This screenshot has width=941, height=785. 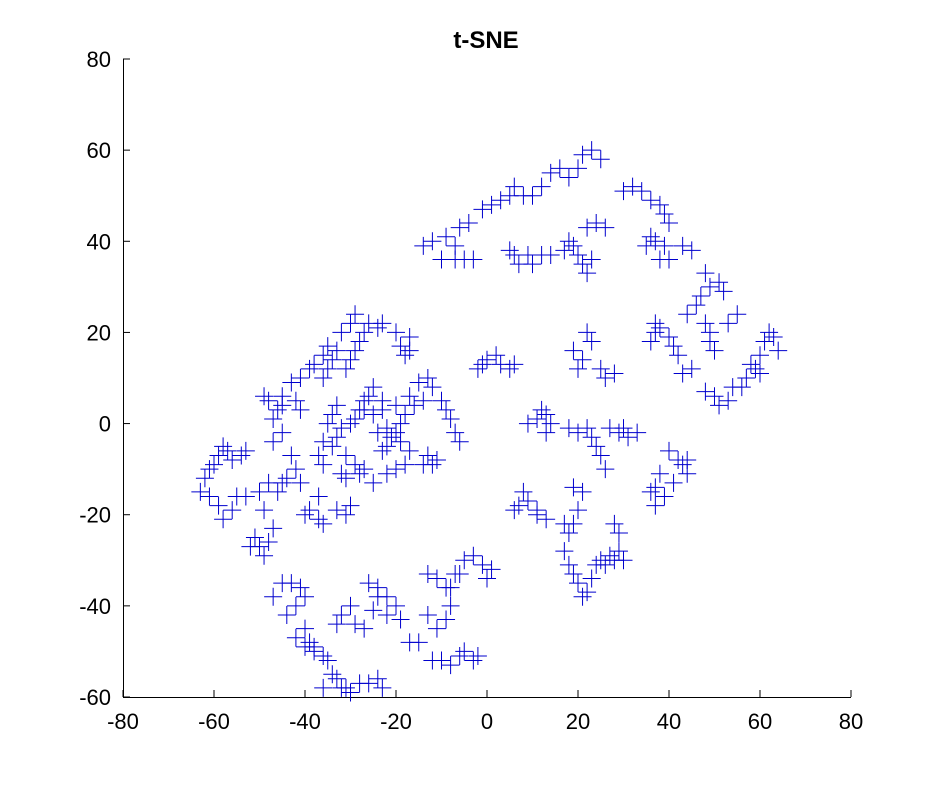 I want to click on y-tick-label: 80, so click(x=99, y=59).